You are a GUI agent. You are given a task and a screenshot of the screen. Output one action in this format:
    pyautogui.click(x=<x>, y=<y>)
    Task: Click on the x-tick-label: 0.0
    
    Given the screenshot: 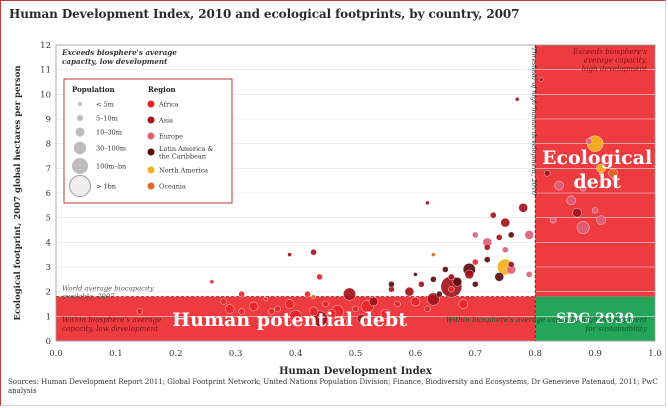 What is the action you would take?
    pyautogui.click(x=56, y=354)
    